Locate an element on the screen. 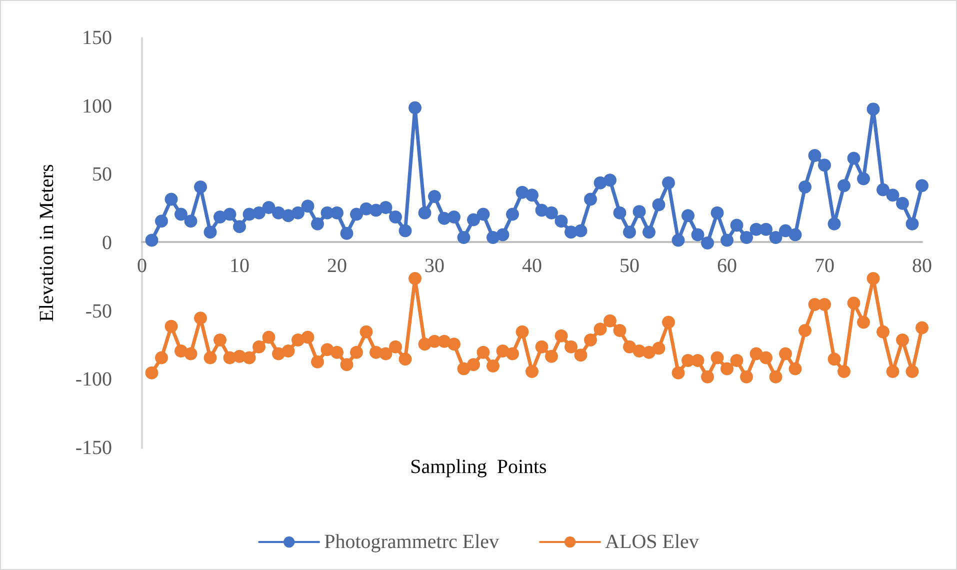  y-tick-label: 150 is located at coordinates (97, 38).